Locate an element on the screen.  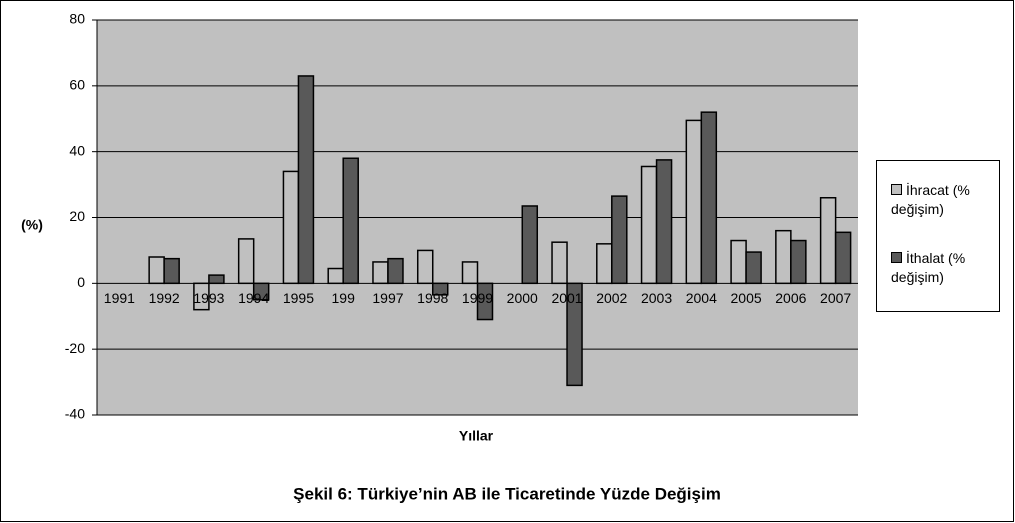
legend-item: İhracat (% değişim) is located at coordinates (944, 200).